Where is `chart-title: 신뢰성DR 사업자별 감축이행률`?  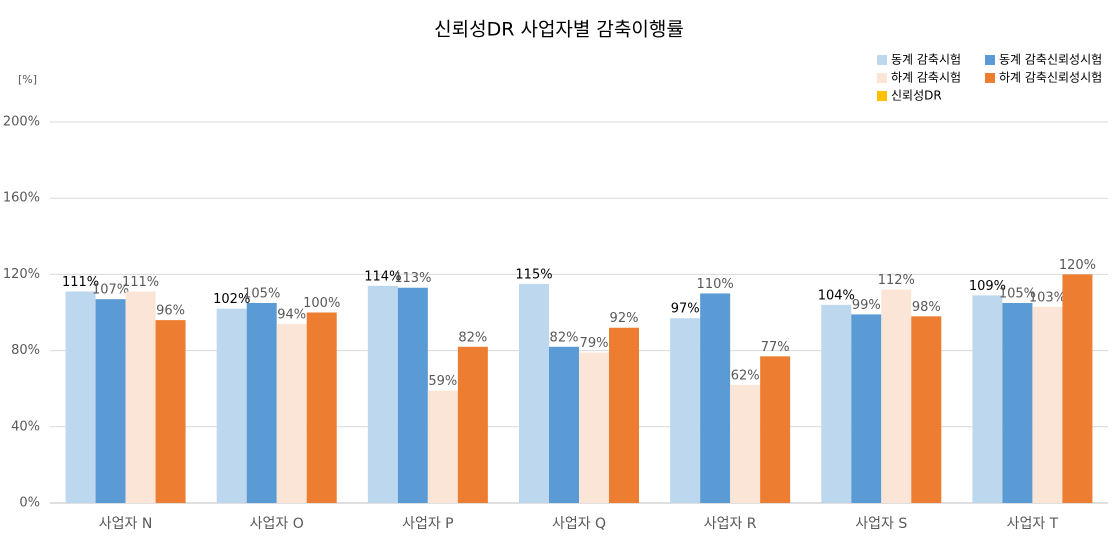
chart-title: 신뢰성DR 사업자별 감축이행률 is located at coordinates (559, 30).